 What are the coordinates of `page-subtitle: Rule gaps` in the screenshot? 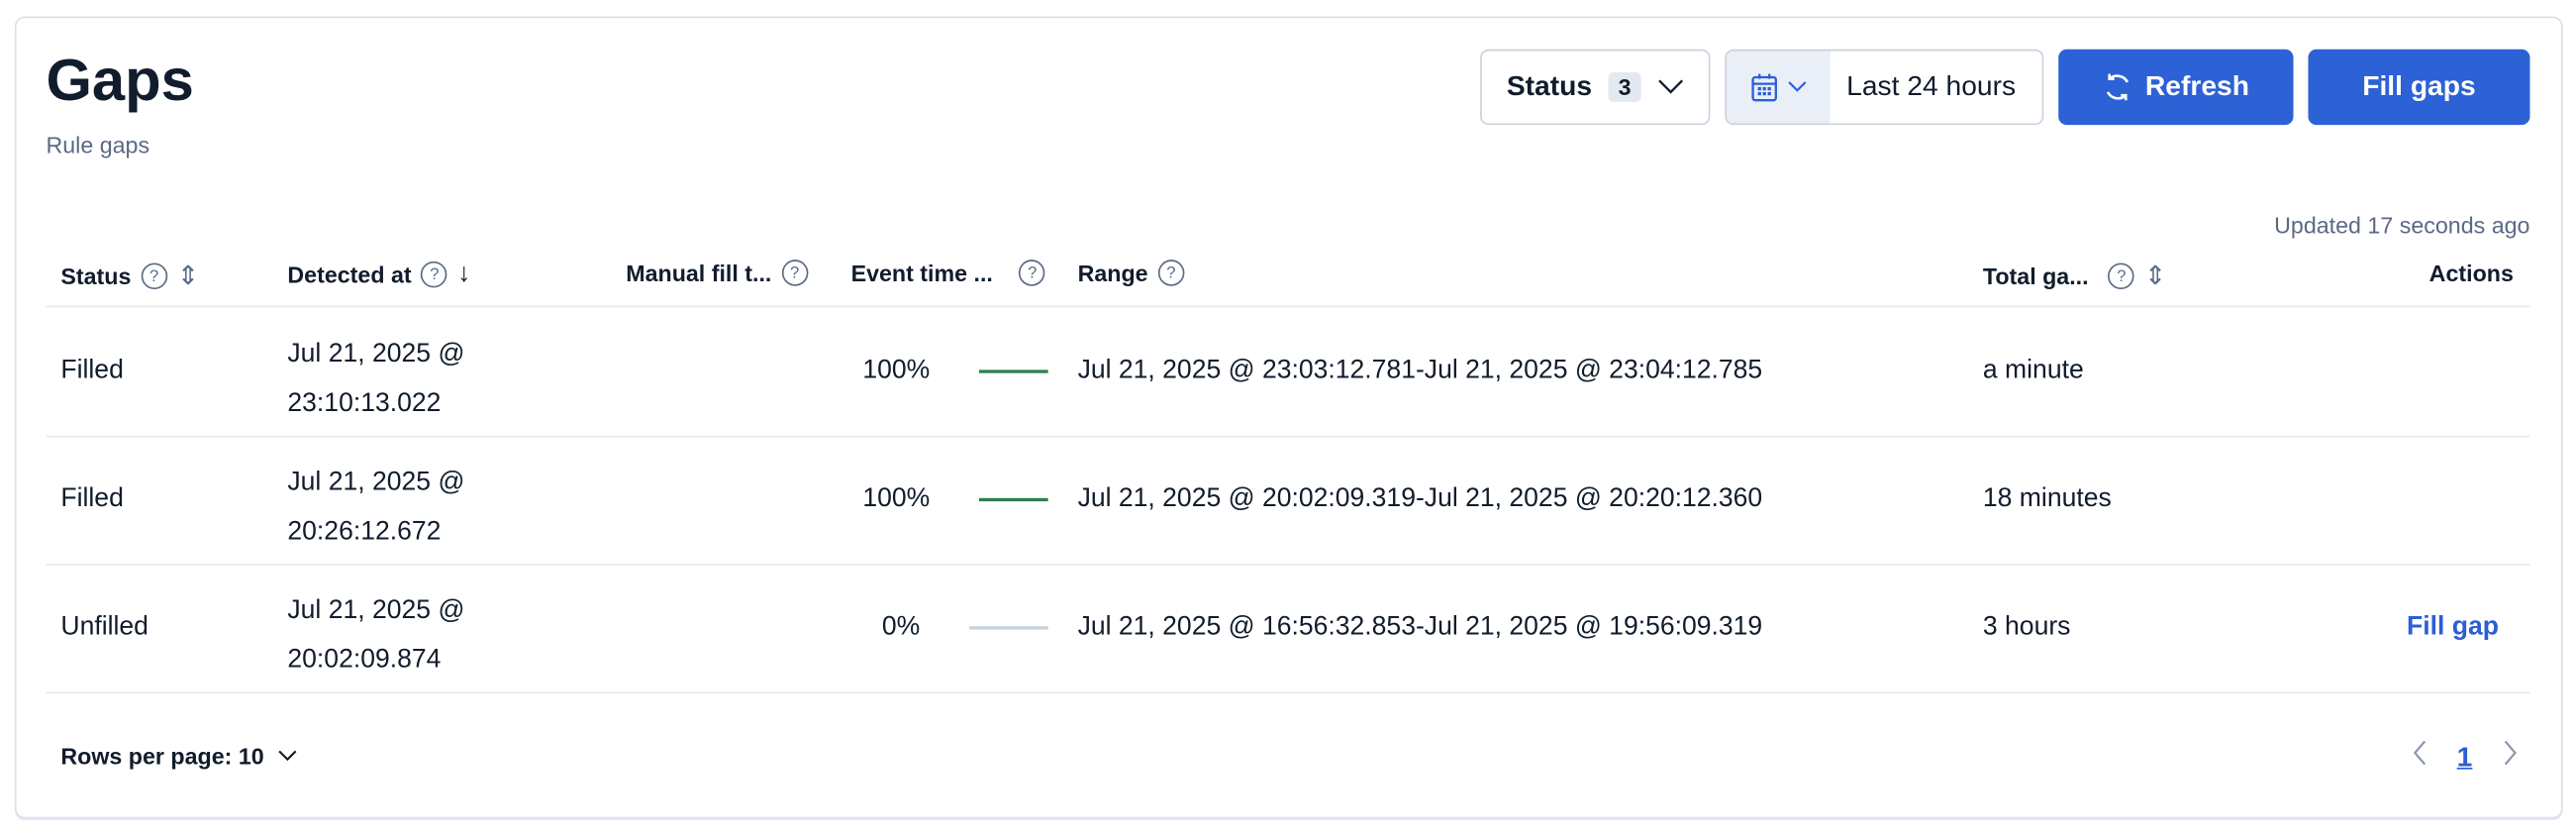 It's located at (98, 144).